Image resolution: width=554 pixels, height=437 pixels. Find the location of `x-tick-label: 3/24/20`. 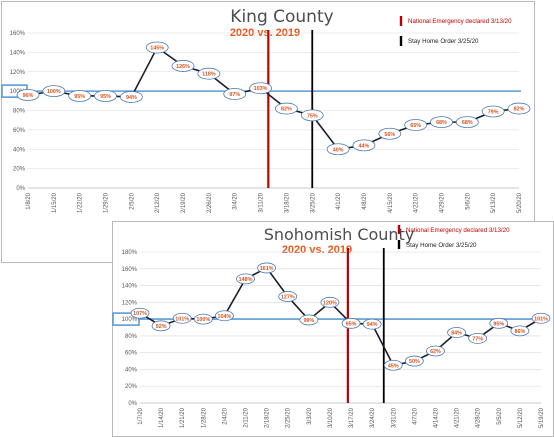

x-tick-label: 3/24/20 is located at coordinates (373, 417).